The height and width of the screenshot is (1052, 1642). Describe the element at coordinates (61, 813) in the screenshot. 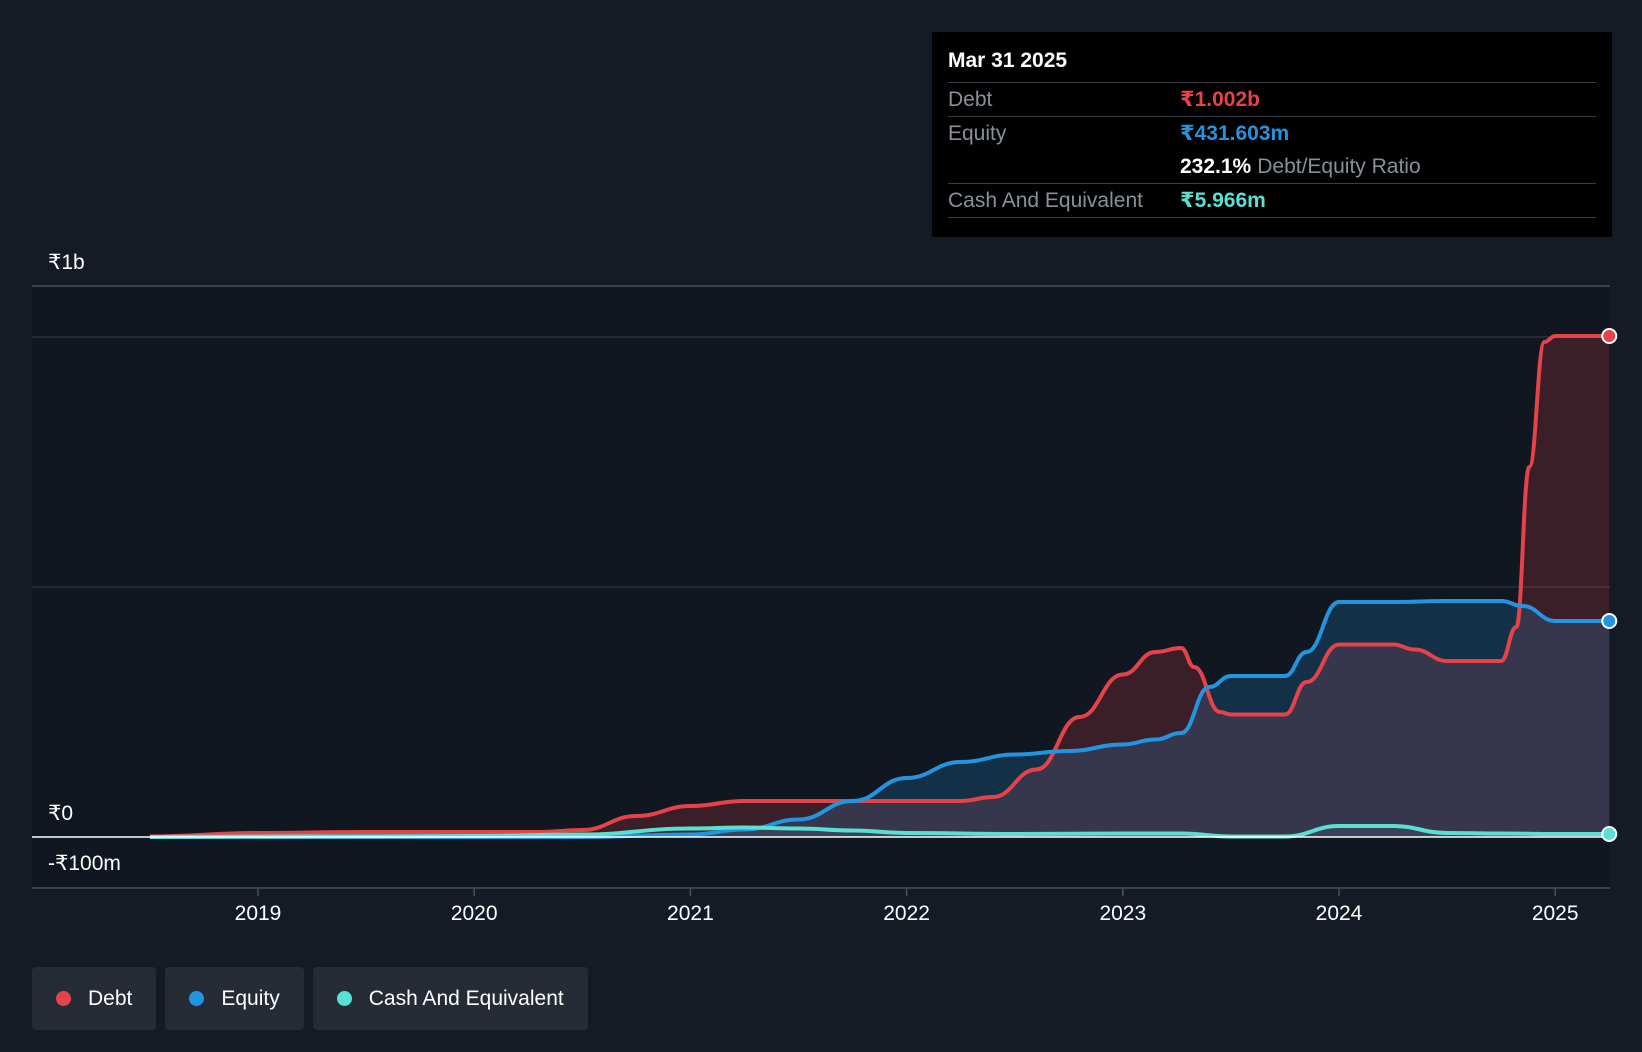

I see `y-axis-zero-label: ₹0` at that location.